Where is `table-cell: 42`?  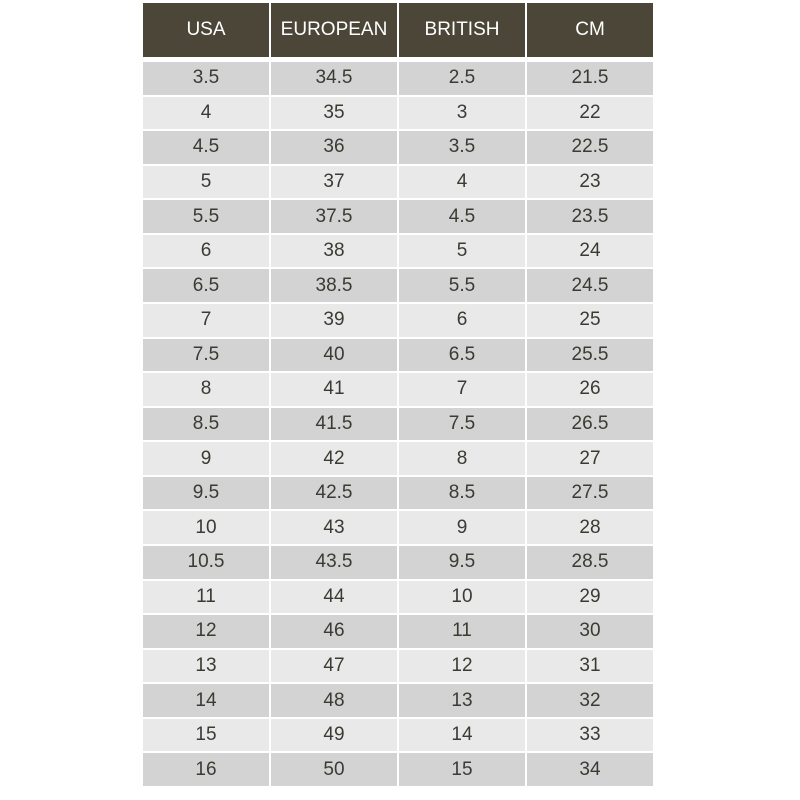
table-cell: 42 is located at coordinates (334, 458).